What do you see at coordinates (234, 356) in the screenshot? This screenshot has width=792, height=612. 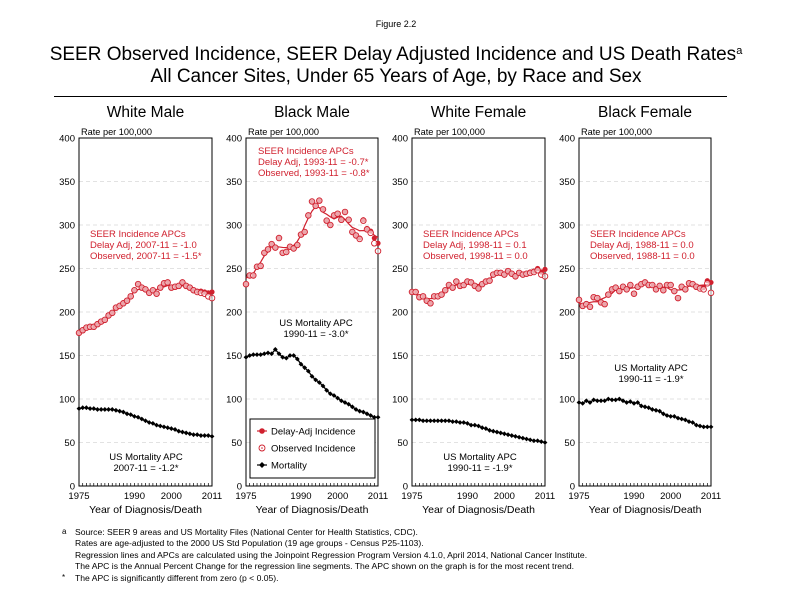 I see `y-tick-label: 150` at bounding box center [234, 356].